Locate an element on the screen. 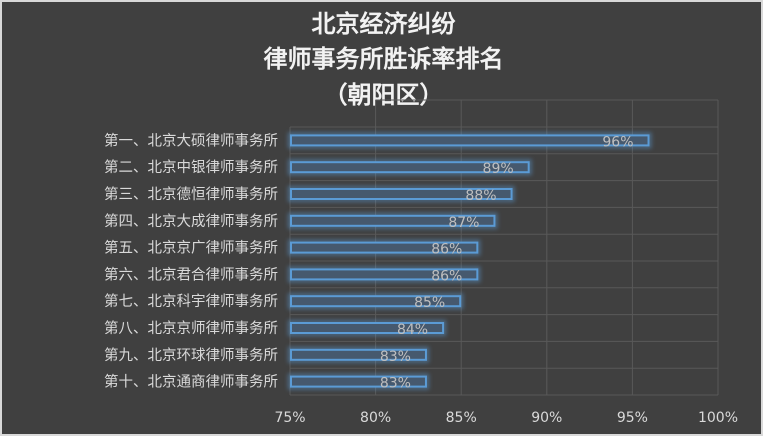 The width and height of the screenshot is (763, 436). category-label: 第一、北京大硕律师事务所 is located at coordinates (191, 140).